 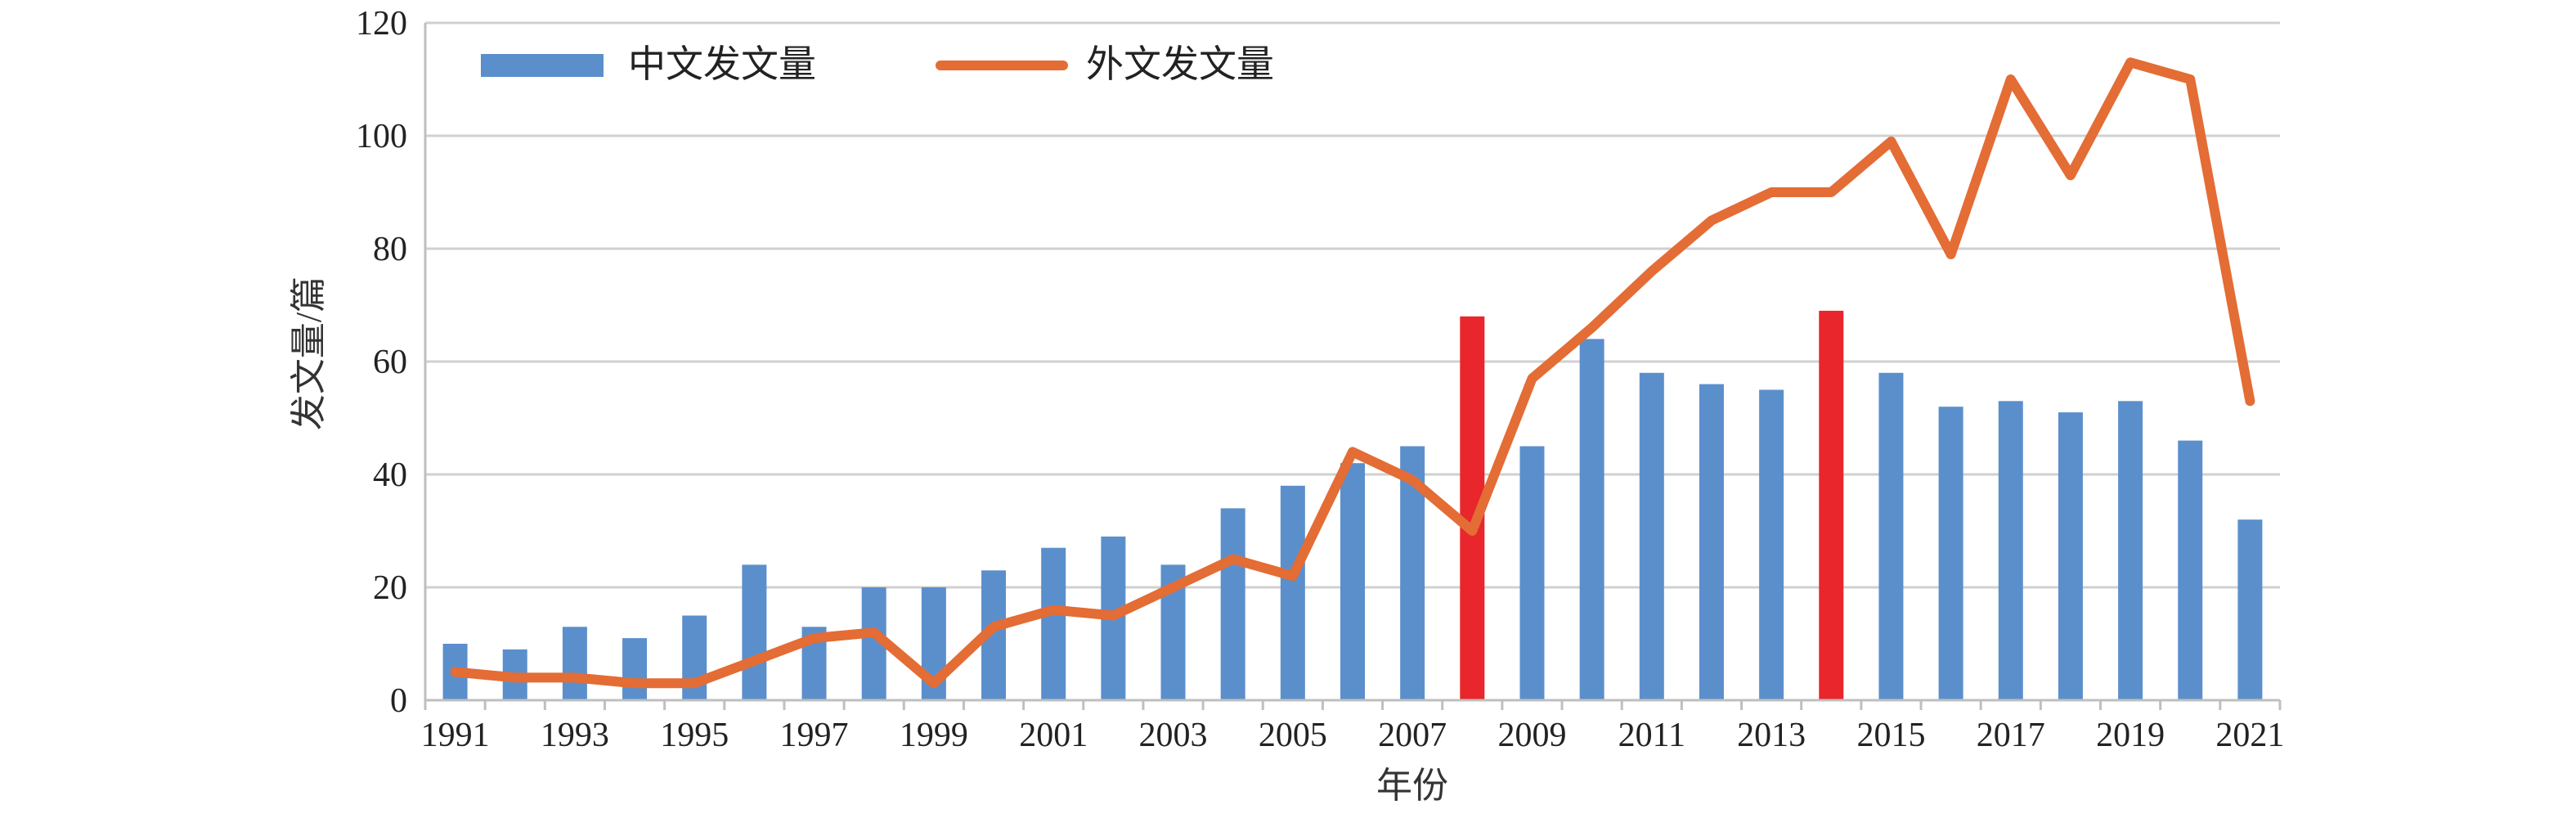 I want to click on x-axis-label: 年份, so click(x=1412, y=786).